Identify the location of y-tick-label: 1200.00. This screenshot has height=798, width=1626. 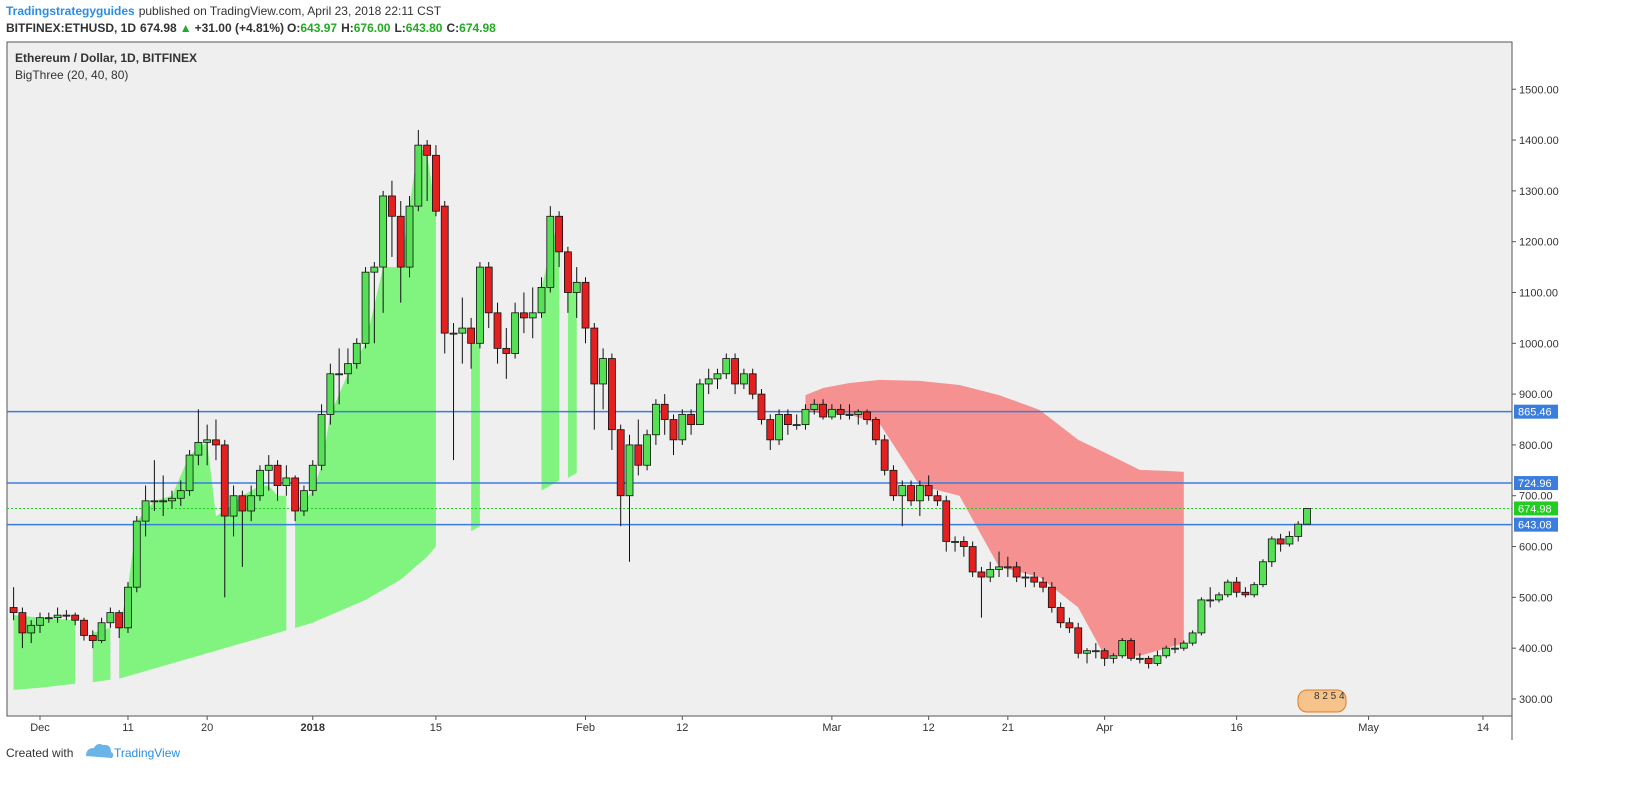
(1539, 243).